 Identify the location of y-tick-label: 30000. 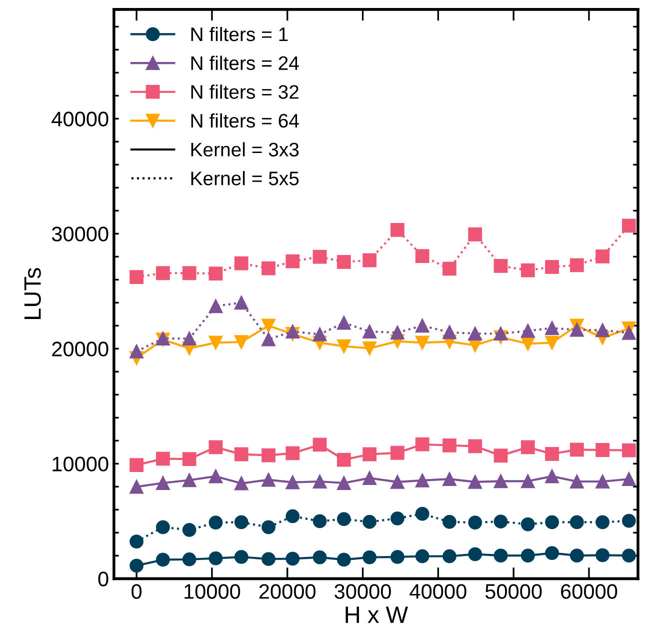
(80, 234).